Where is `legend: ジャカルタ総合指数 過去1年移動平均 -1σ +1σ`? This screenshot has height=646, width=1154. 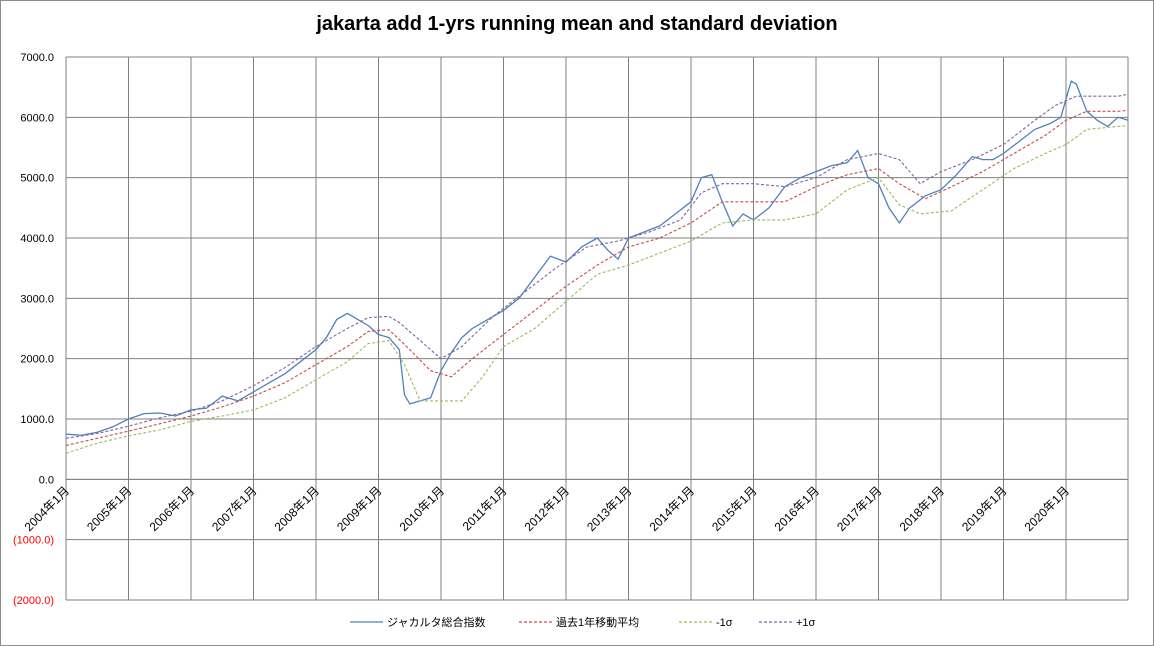
legend: ジャカルタ総合指数 過去1年移動平均 -1σ +1σ is located at coordinates (583, 622).